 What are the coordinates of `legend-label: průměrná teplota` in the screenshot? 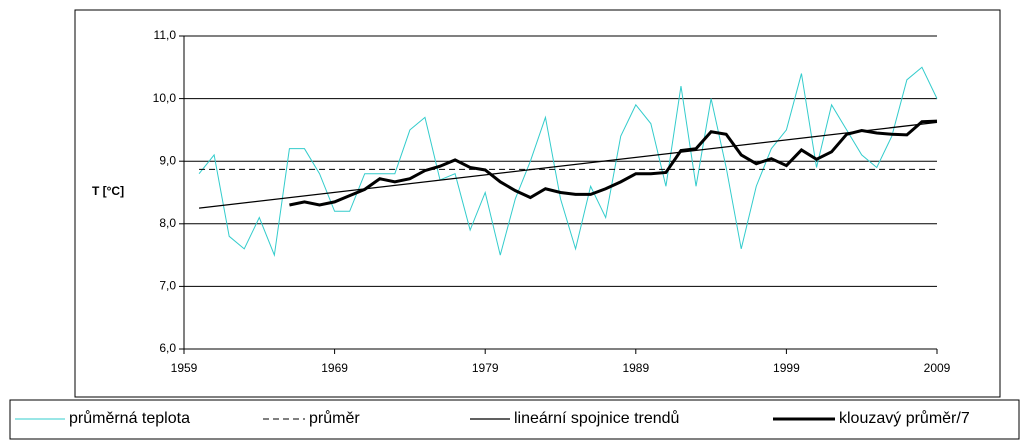 It's located at (129, 418).